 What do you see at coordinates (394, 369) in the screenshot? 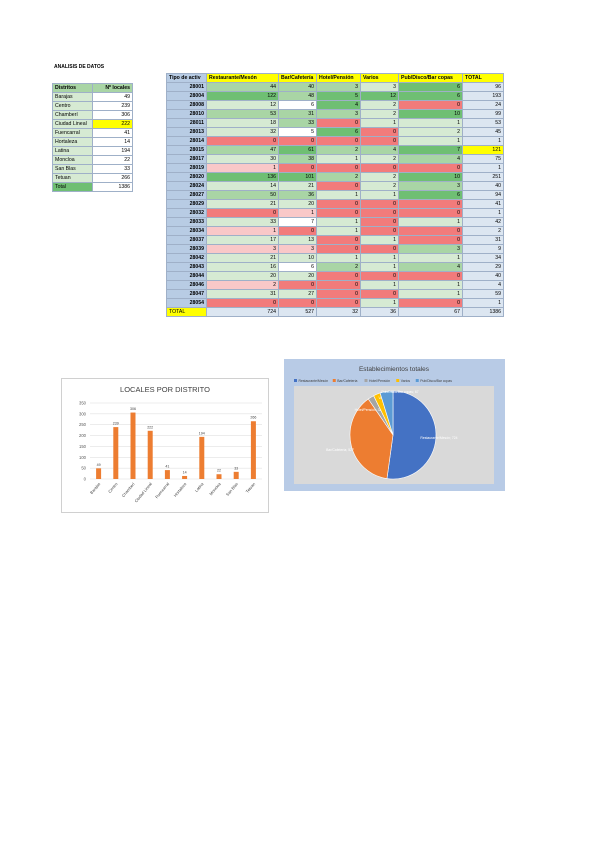
I see `pie-chart-title: Establecimientos totales` at bounding box center [394, 369].